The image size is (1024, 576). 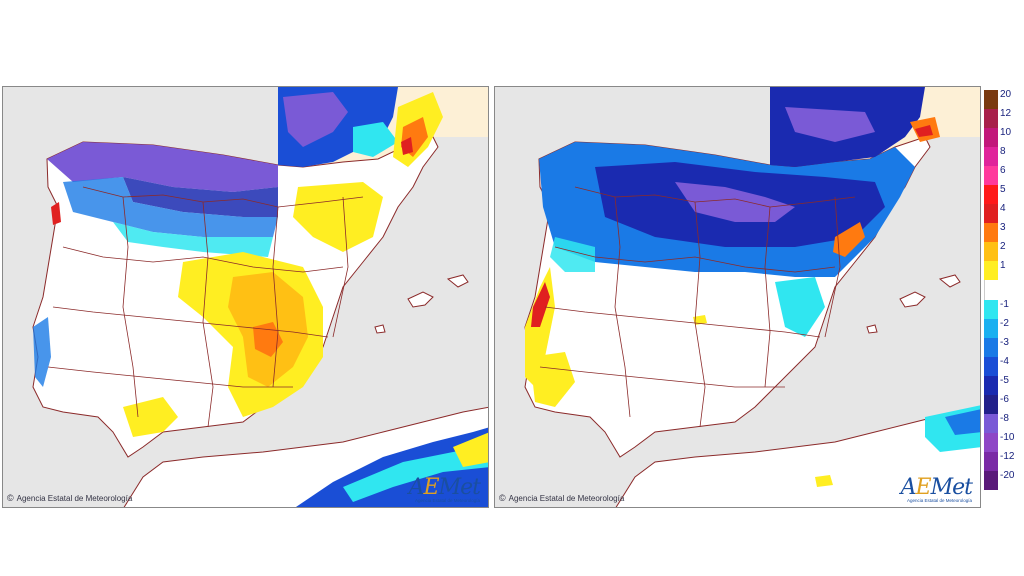 I want to click on legend-label: 3, so click(x=1003, y=228).